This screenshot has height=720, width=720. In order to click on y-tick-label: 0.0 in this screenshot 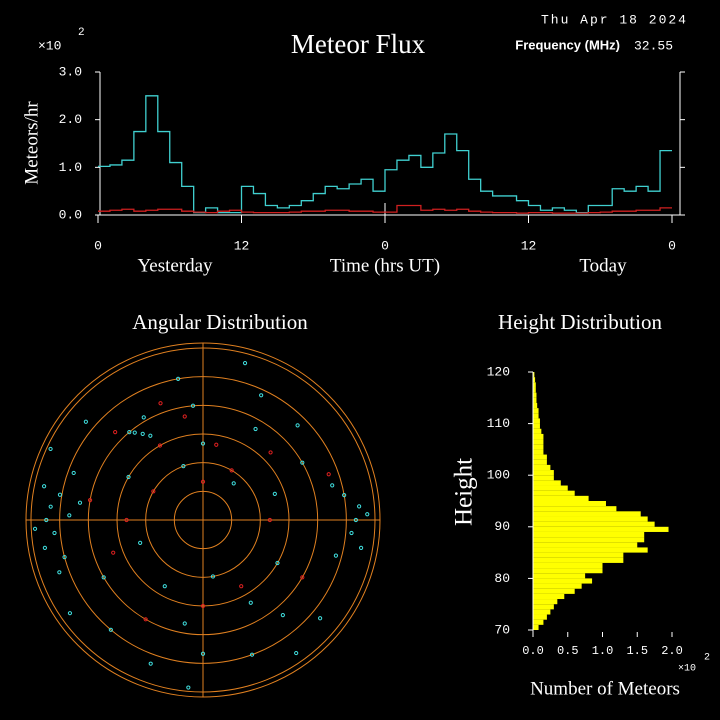, I will do `click(70, 214)`.